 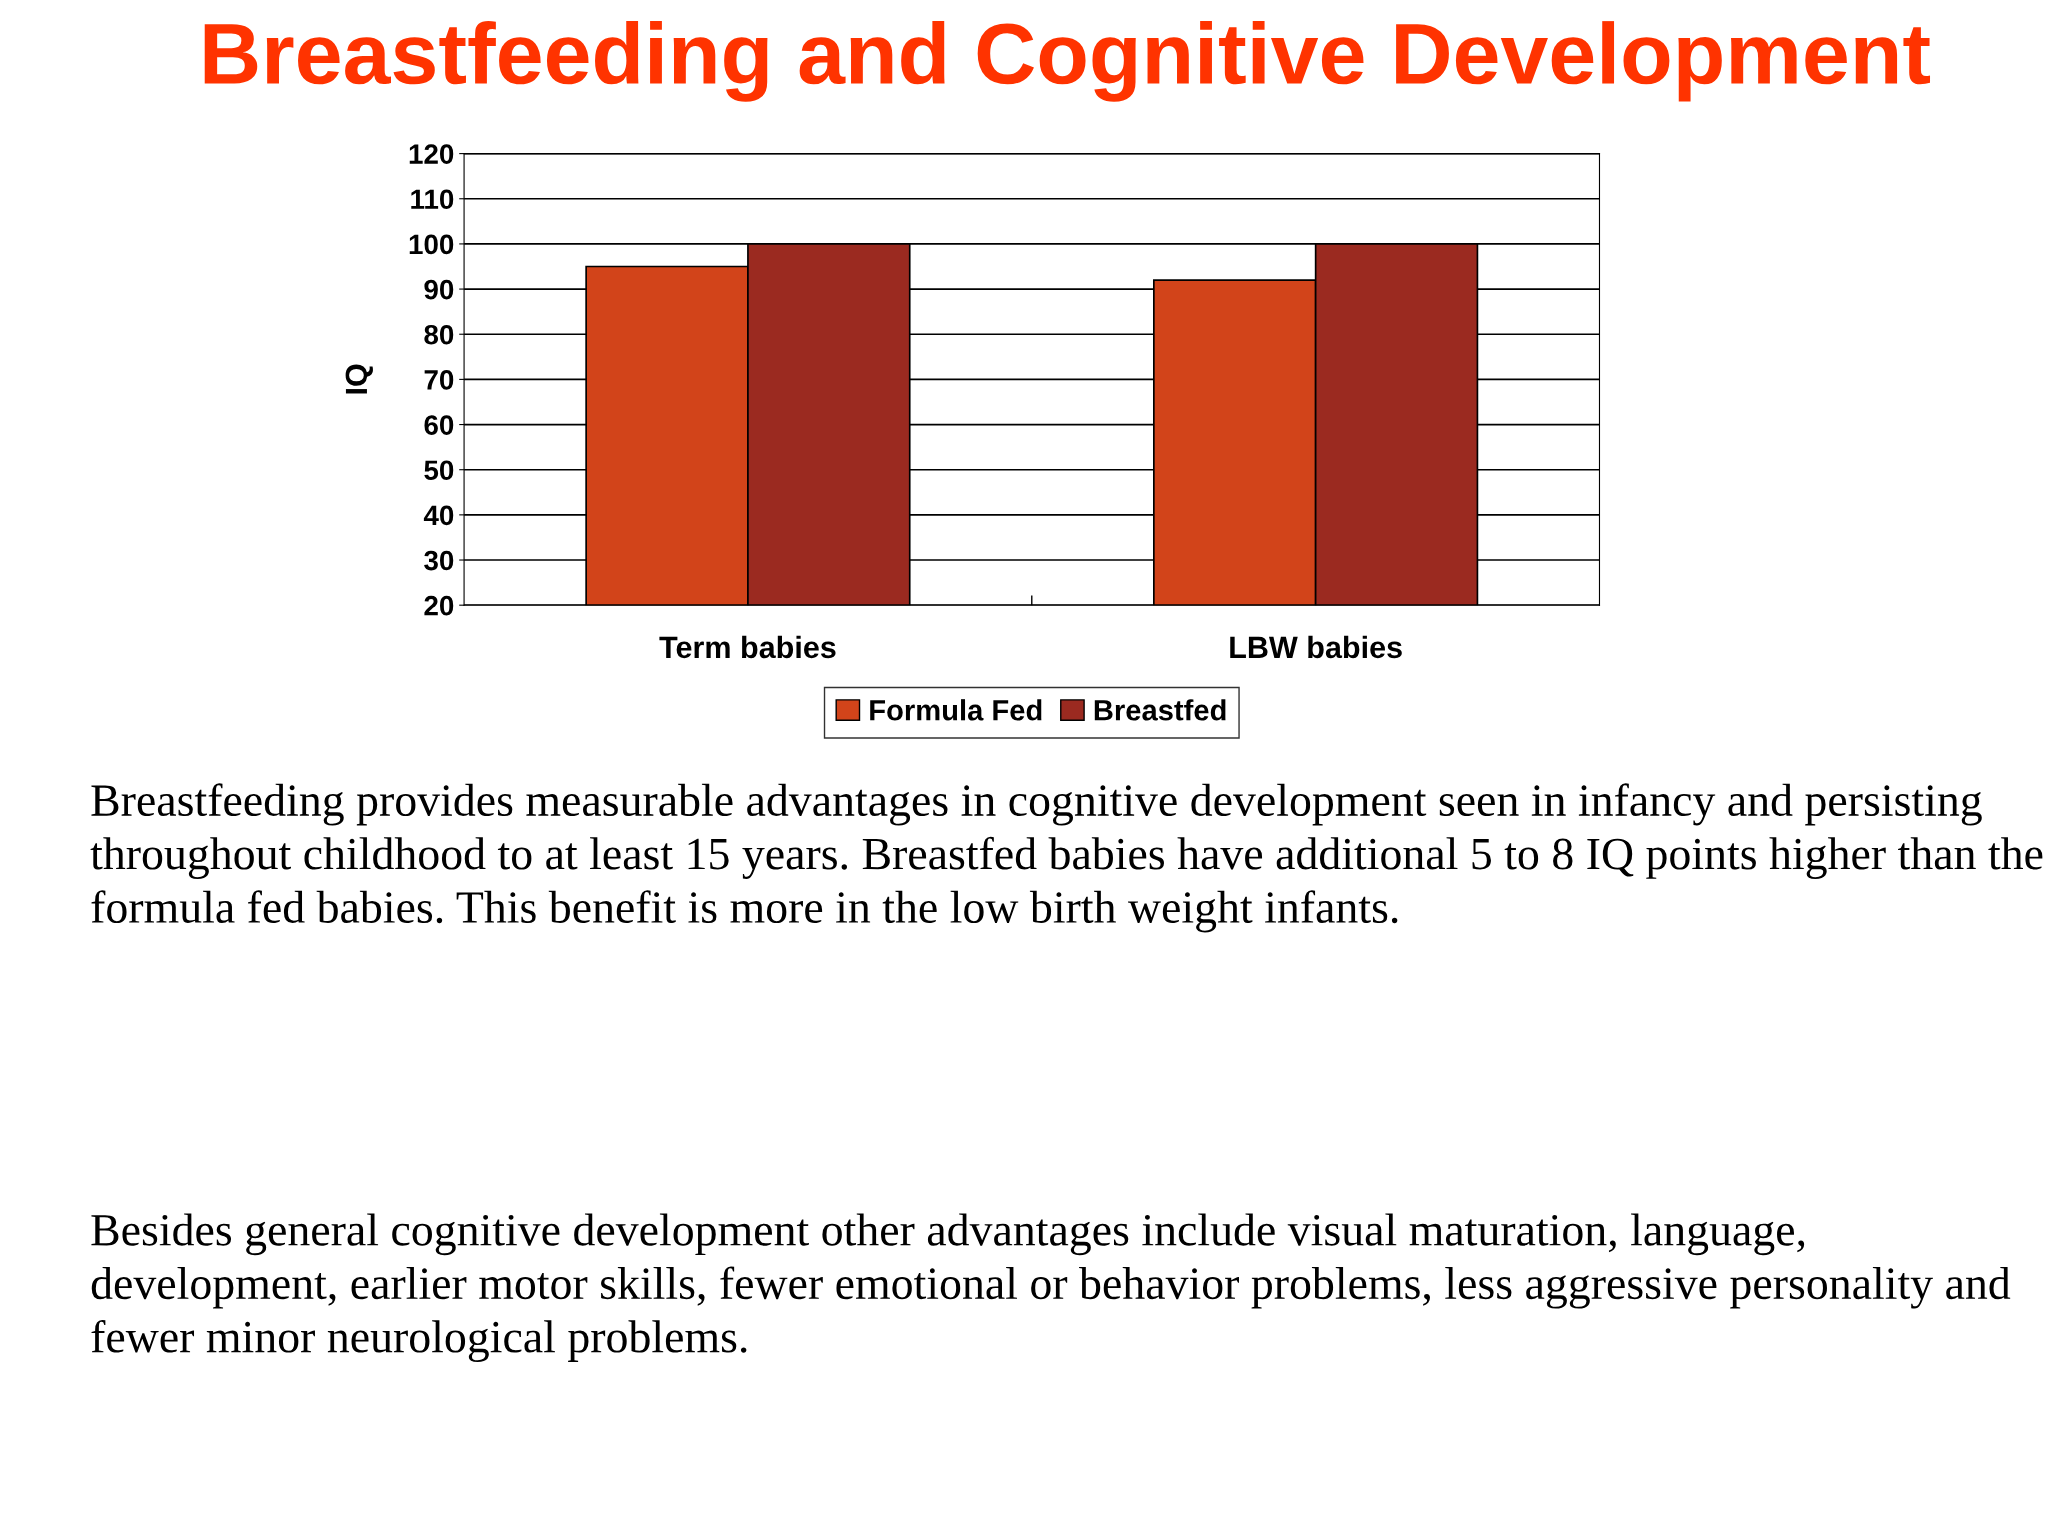 What do you see at coordinates (1051, 1288) in the screenshot?
I see `text: Besides general cognitive development other advantages include visual maturation, language, development, earlier motor skills, fewer emotional or behavior problems, less aggressive personality and fewer minor neurological problems.` at bounding box center [1051, 1288].